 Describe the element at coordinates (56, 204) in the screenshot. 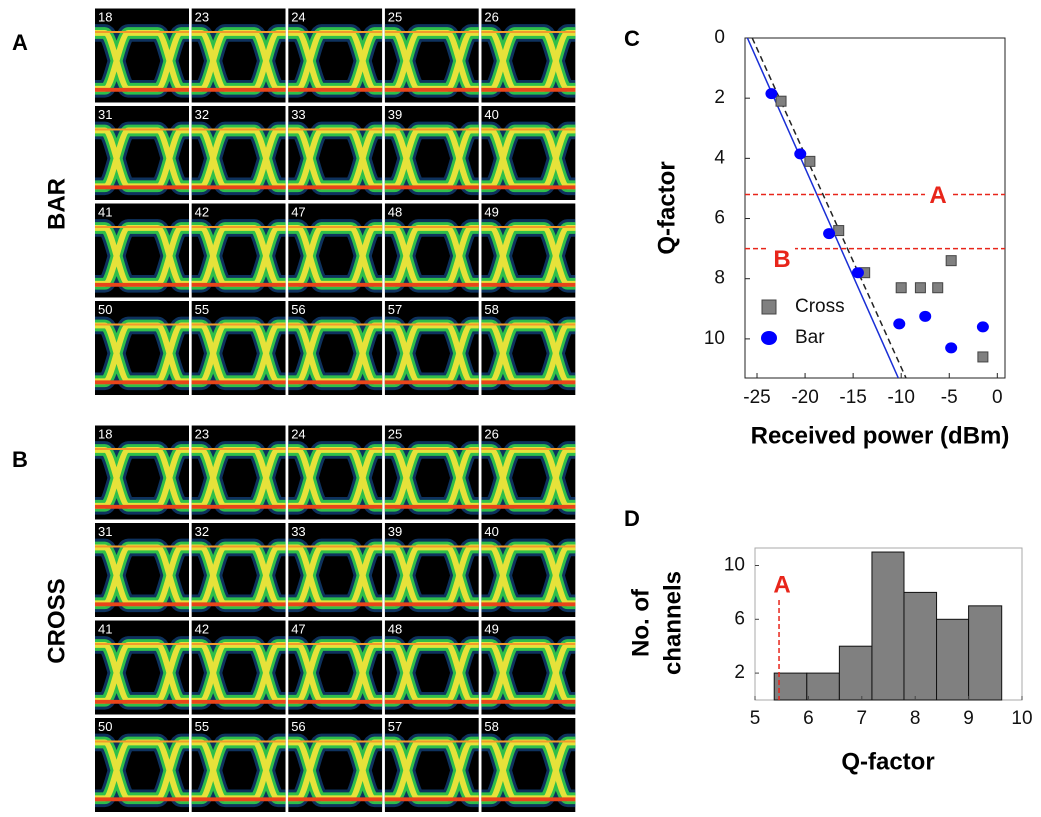

I see `side-label: BAR` at that location.